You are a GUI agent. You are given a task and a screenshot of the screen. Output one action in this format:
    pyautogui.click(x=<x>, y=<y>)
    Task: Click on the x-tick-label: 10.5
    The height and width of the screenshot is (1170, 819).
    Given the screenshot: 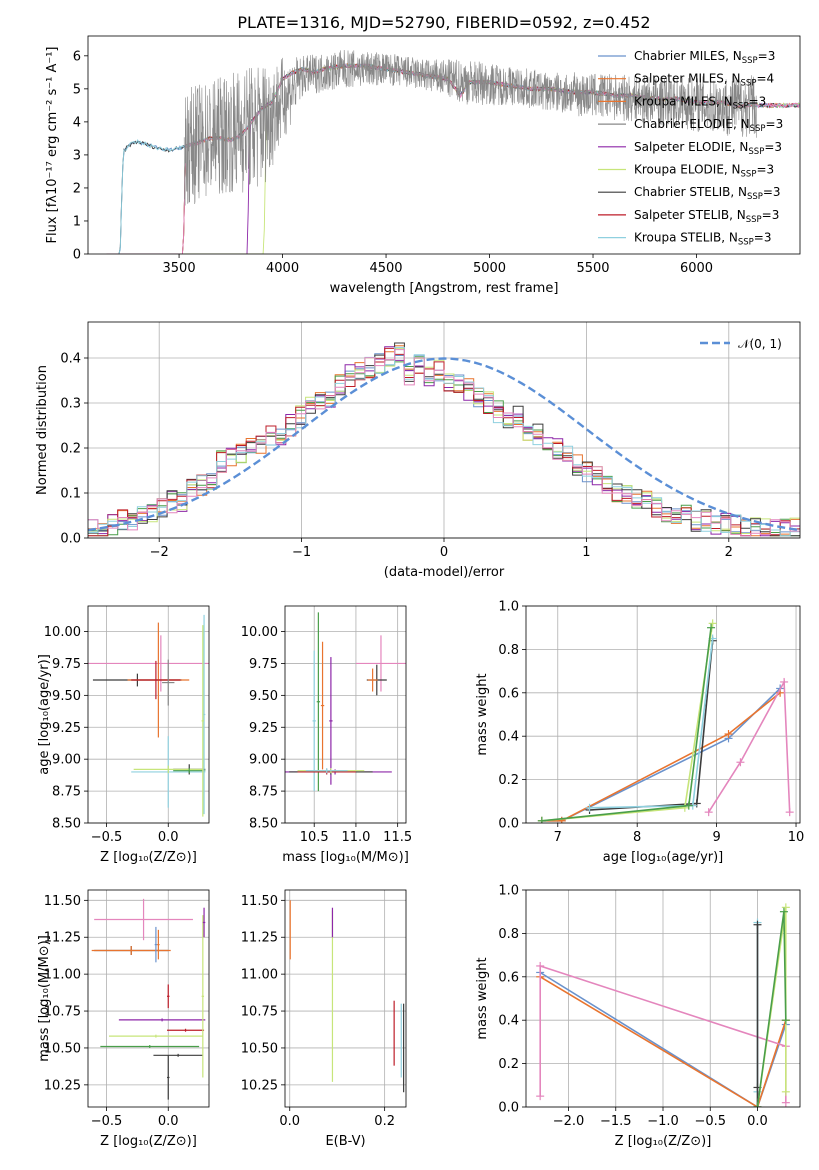 What is the action you would take?
    pyautogui.click(x=314, y=837)
    